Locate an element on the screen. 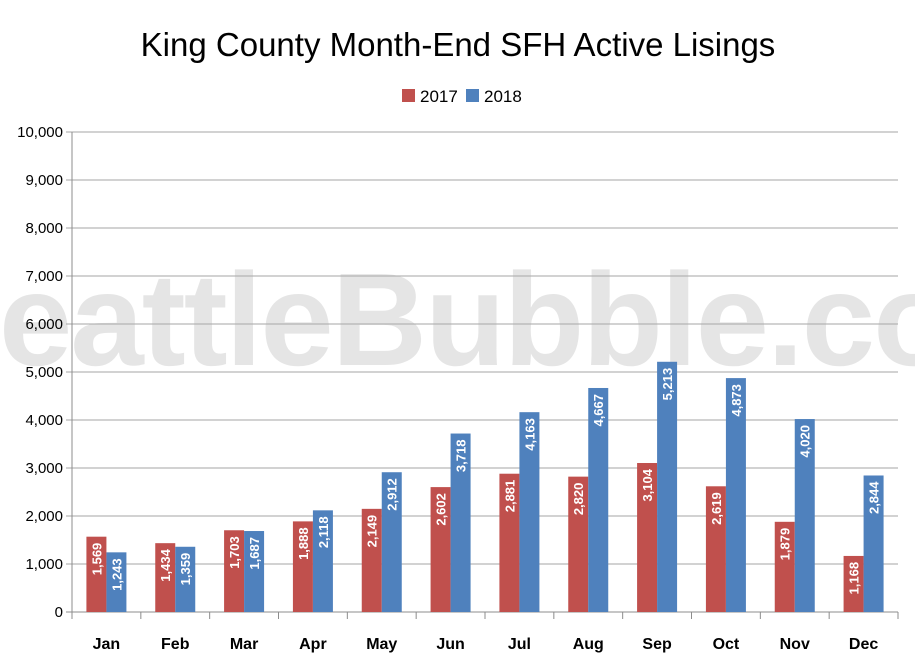 The image size is (915, 666). bar-2018-feb is located at coordinates (185, 579).